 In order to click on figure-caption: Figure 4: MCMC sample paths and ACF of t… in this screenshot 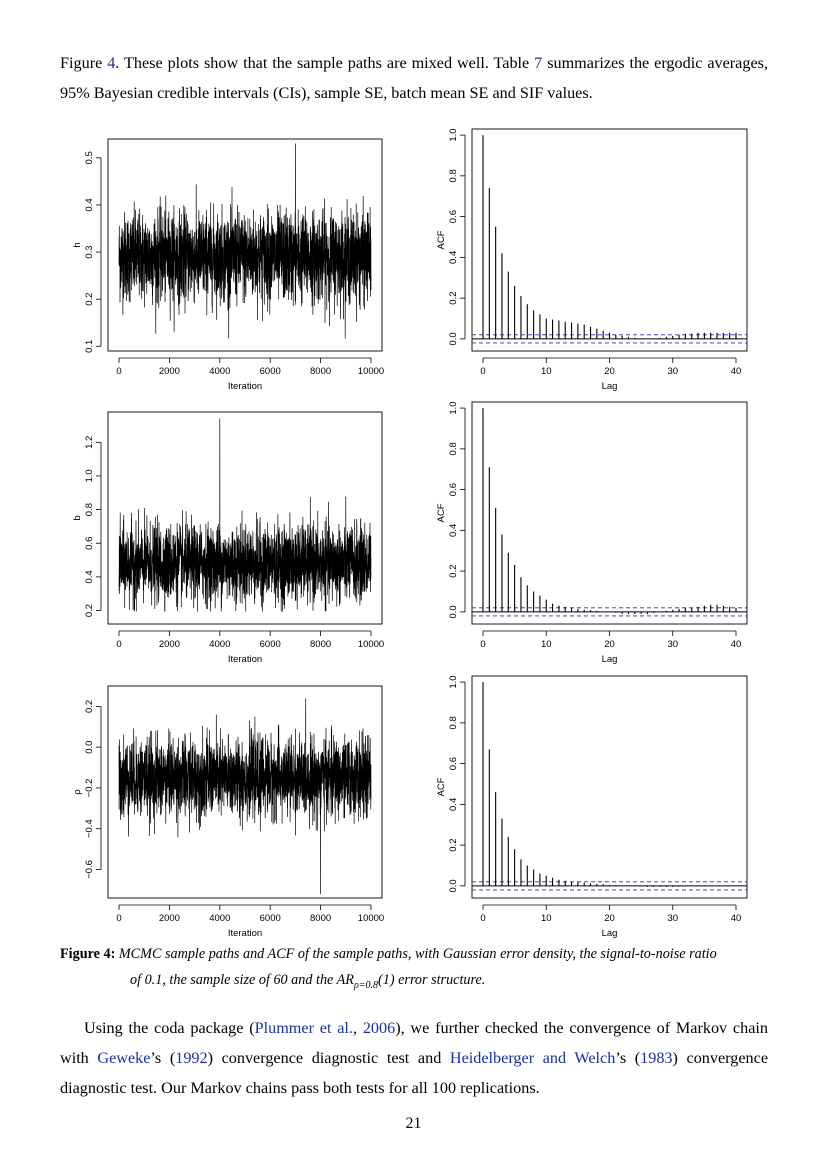, I will do `click(415, 970)`.